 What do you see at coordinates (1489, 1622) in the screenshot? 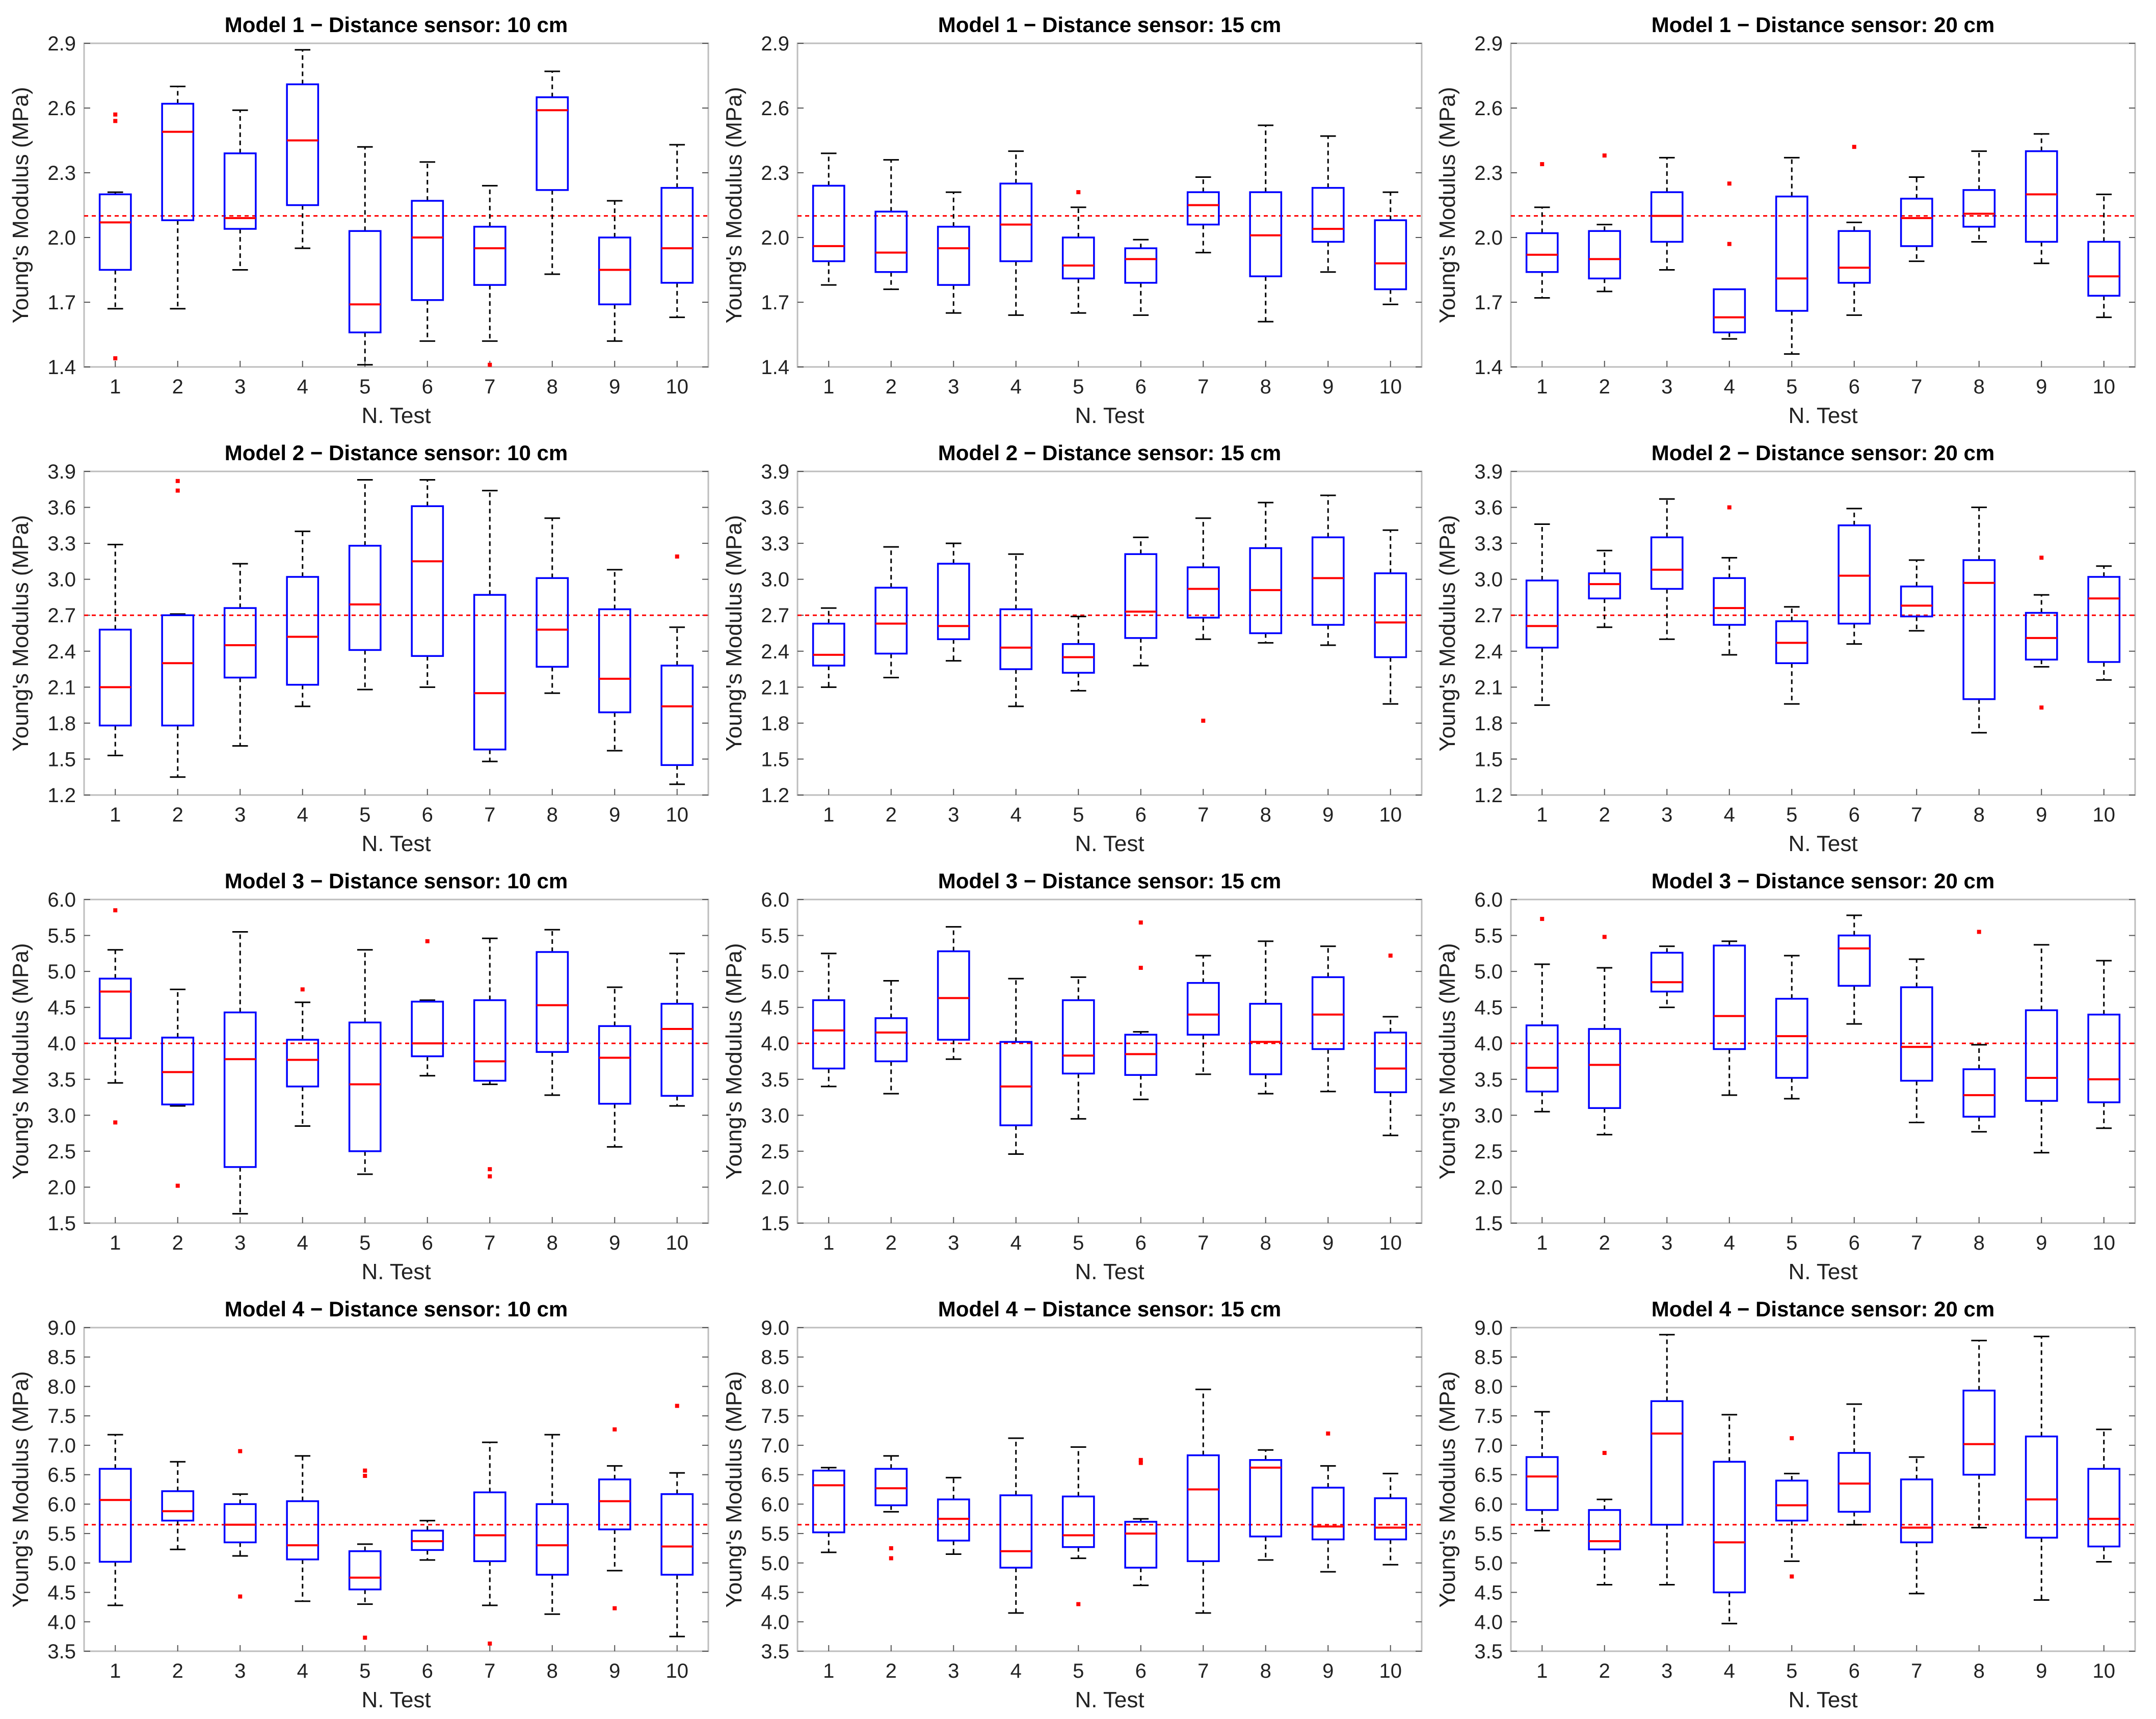
I see `y-tick-label: 4.0` at bounding box center [1489, 1622].